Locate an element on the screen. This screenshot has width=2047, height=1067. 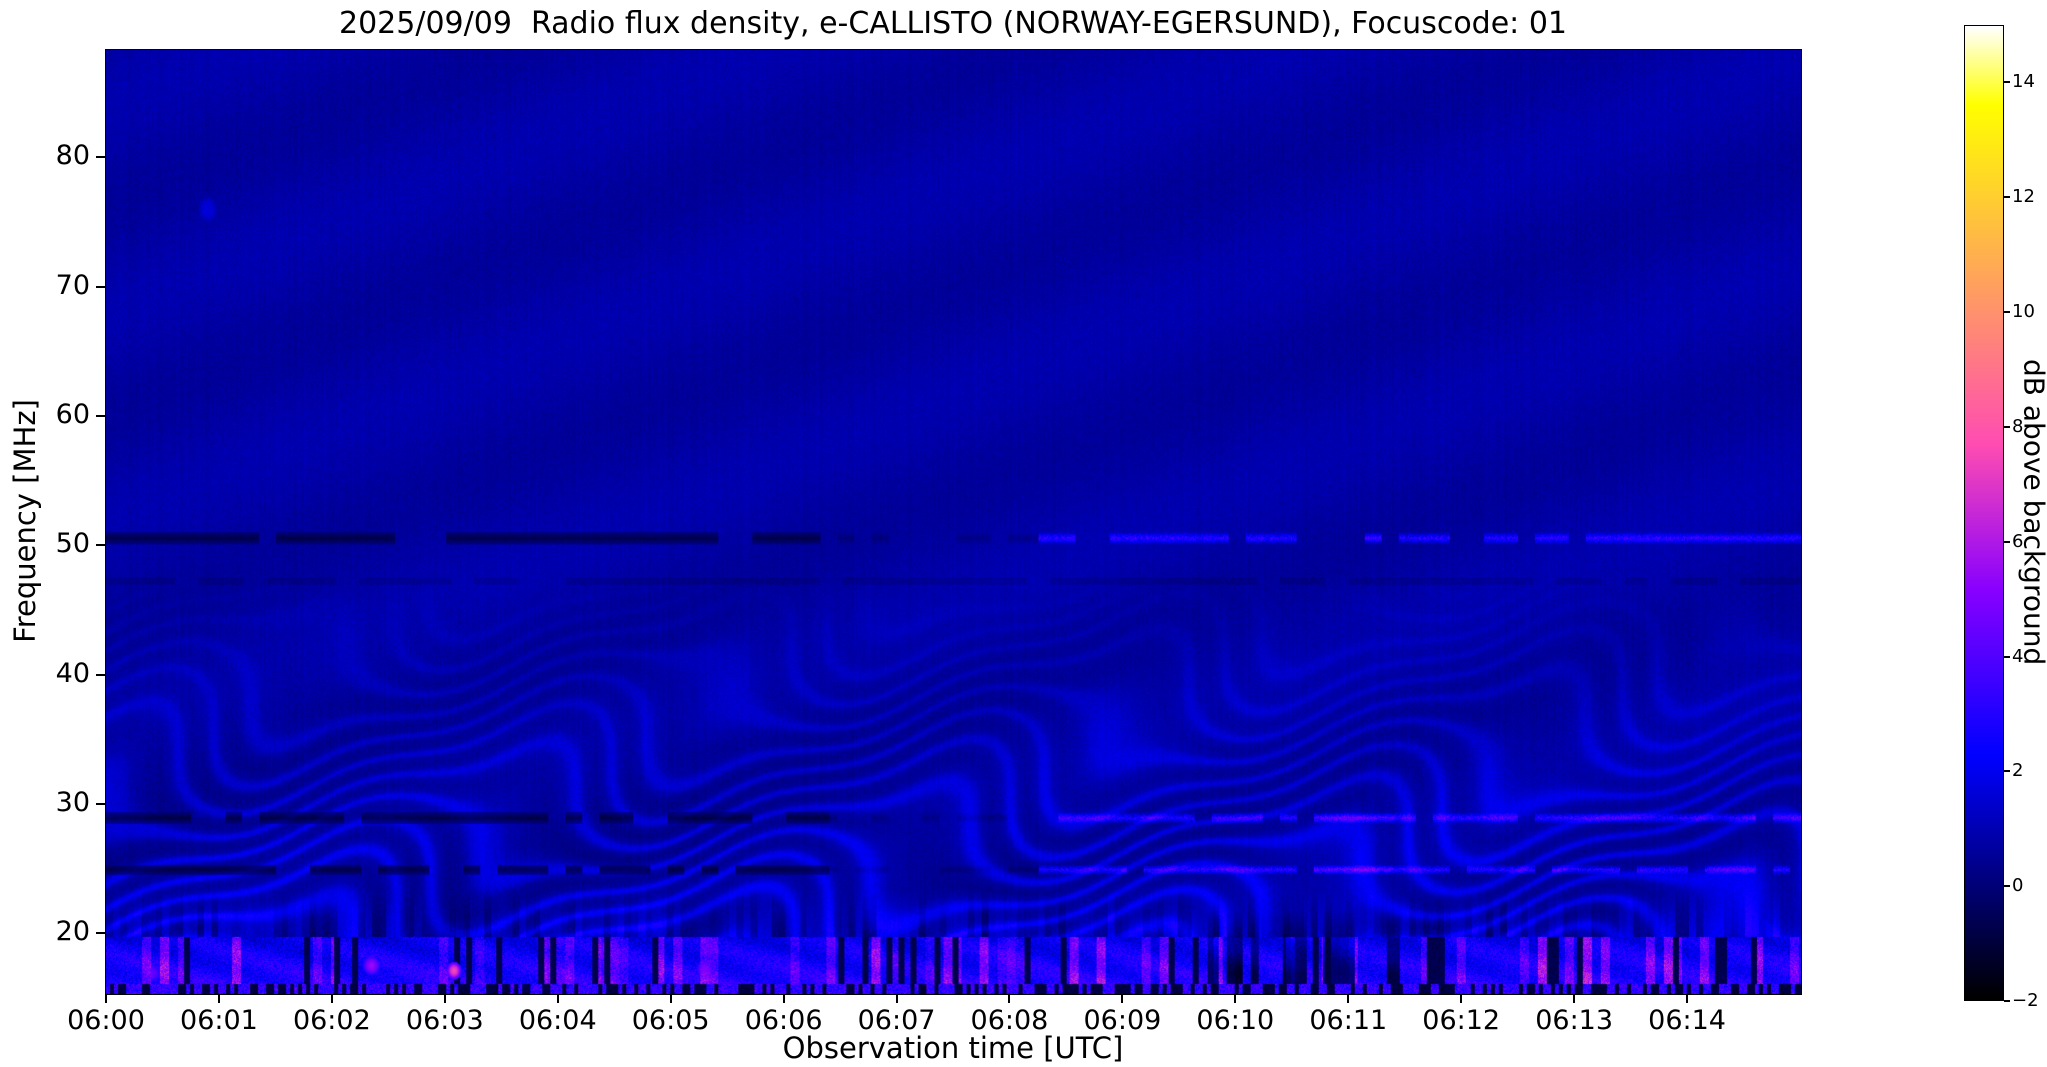
colorbar-tick-label: 6 is located at coordinates (2018, 541).